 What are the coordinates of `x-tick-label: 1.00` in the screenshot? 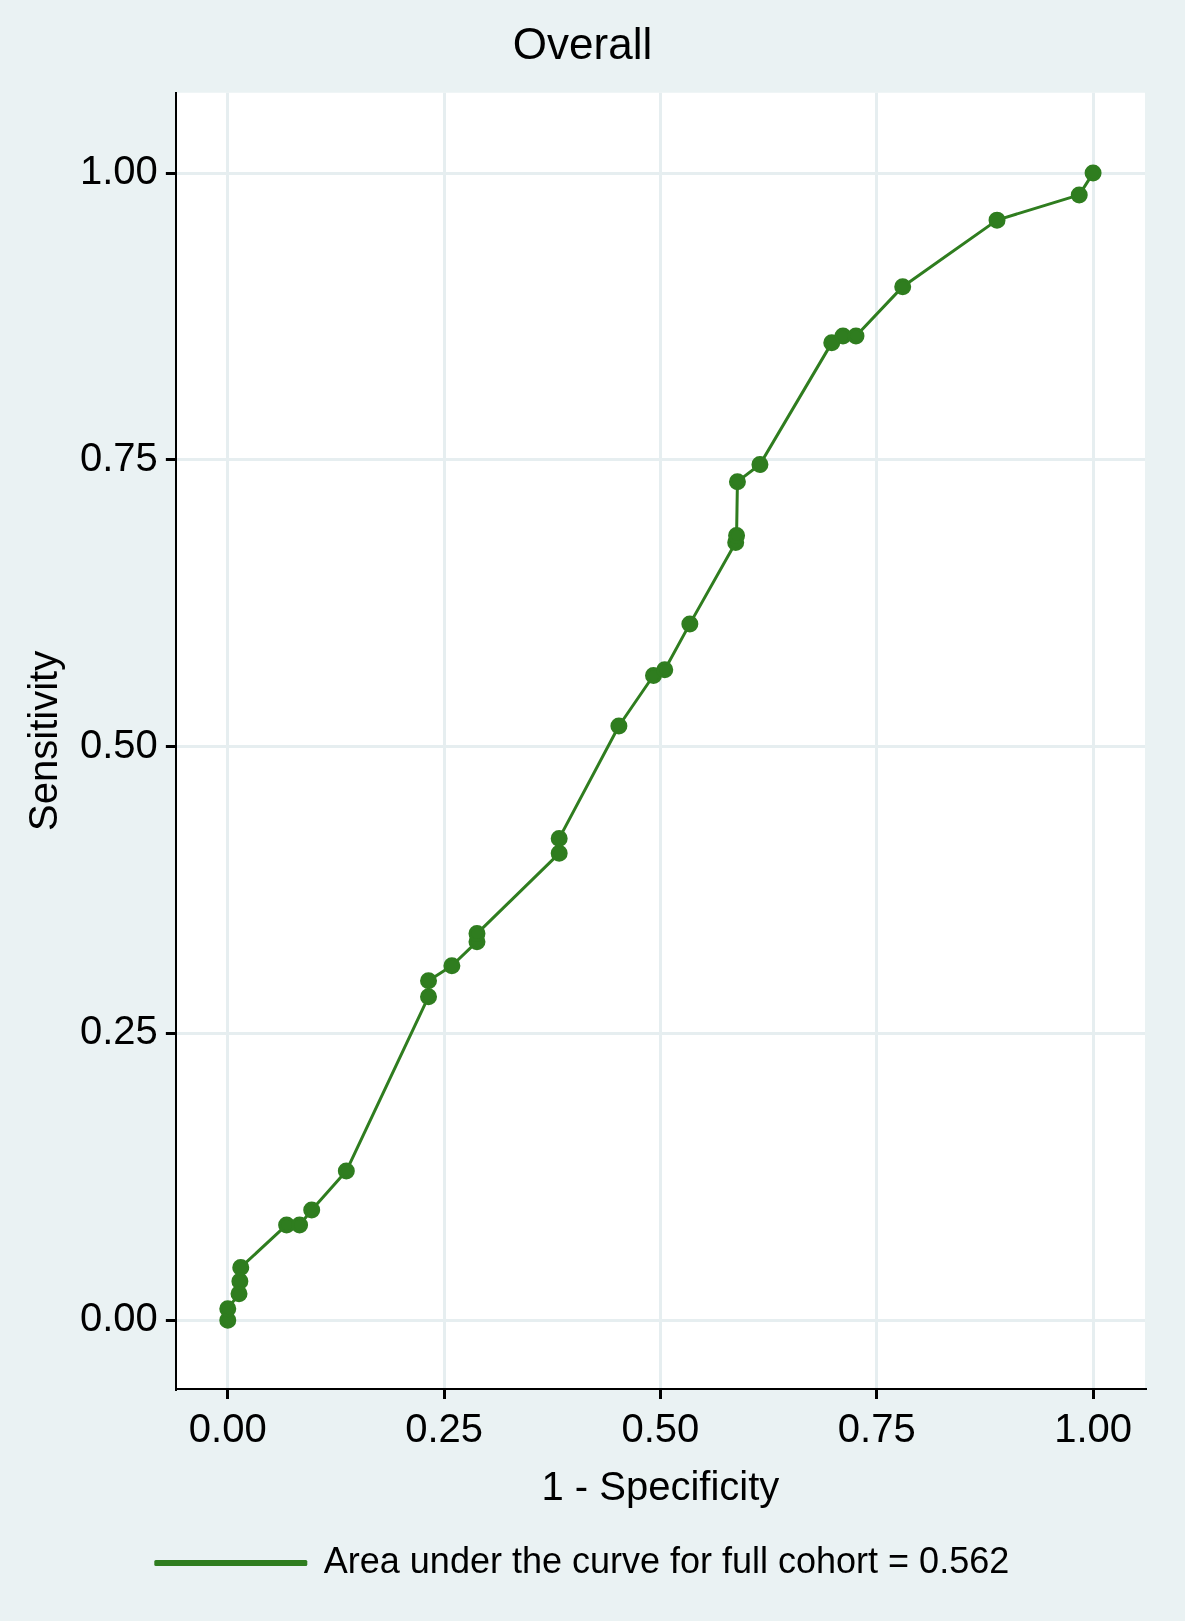 It's located at (1093, 1428).